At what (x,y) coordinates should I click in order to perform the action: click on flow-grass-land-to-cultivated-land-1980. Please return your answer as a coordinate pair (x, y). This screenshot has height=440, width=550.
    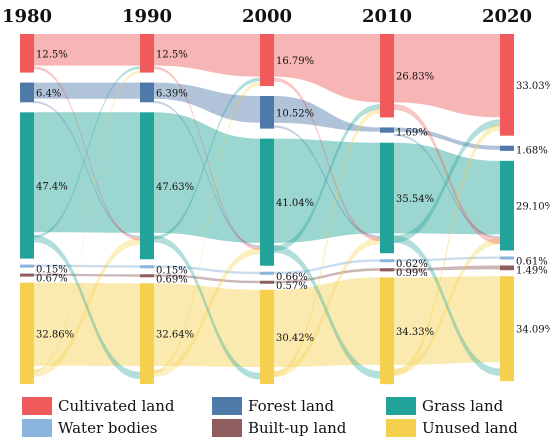
    Looking at the image, I should click on (87, 152).